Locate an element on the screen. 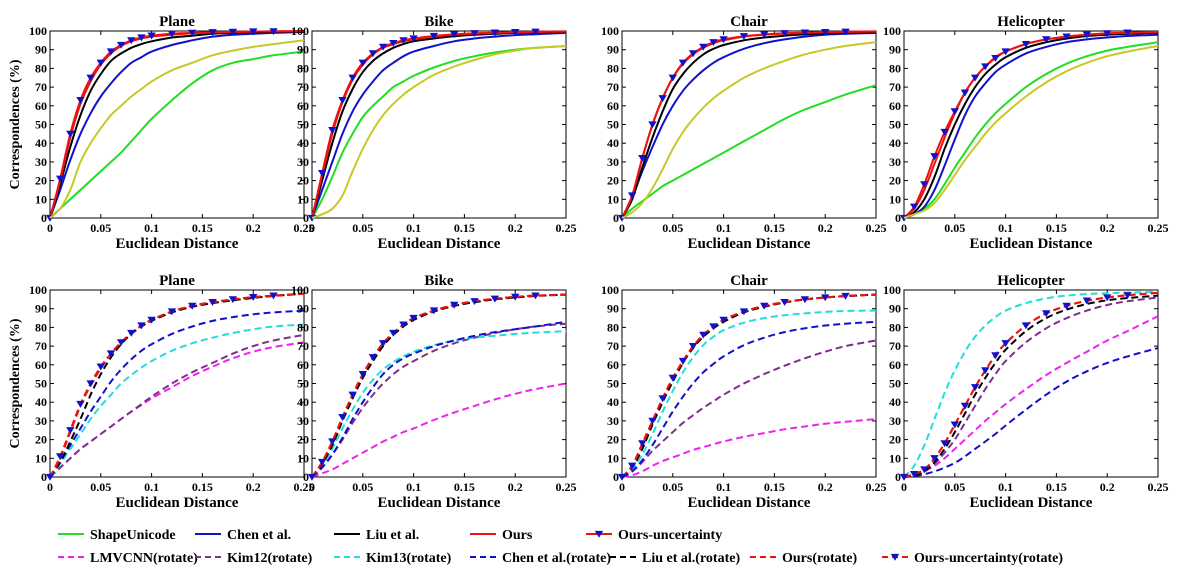 The height and width of the screenshot is (578, 1196). x-tick-label: 0.1 is located at coordinates (723, 487).